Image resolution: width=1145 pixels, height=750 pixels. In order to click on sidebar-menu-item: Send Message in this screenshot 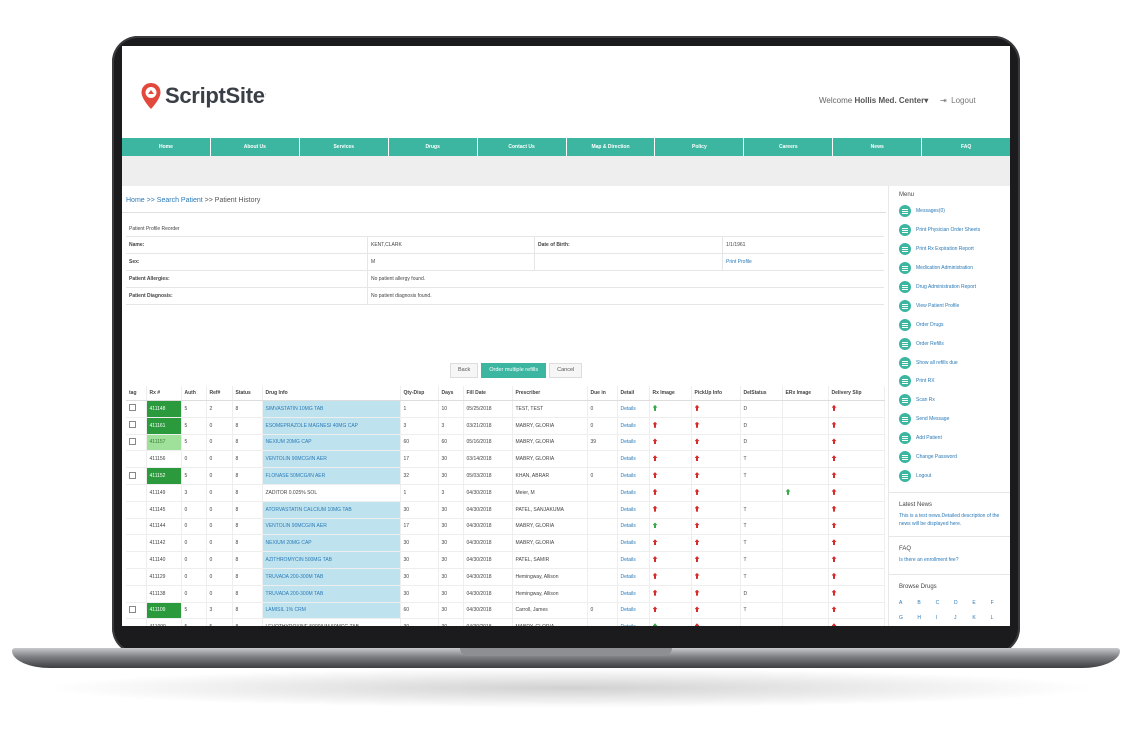, I will do `click(954, 419)`.